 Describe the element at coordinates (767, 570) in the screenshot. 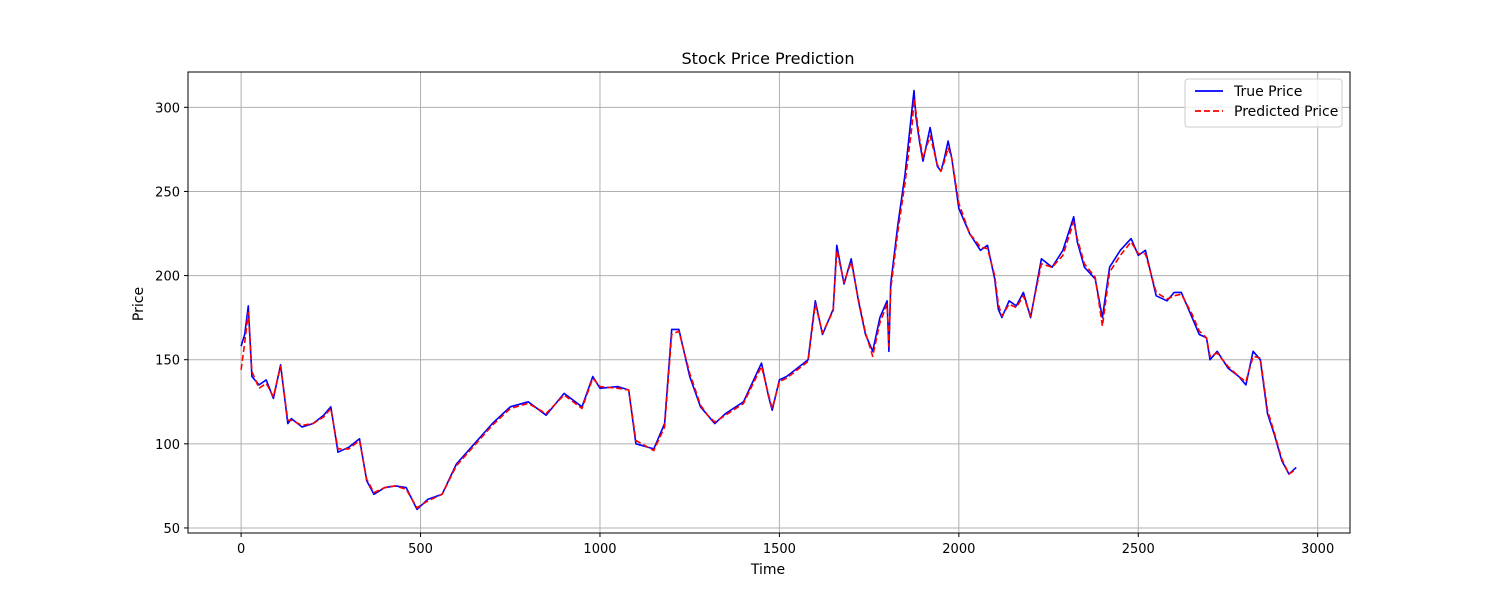

I see `x-axis-label: Time` at that location.